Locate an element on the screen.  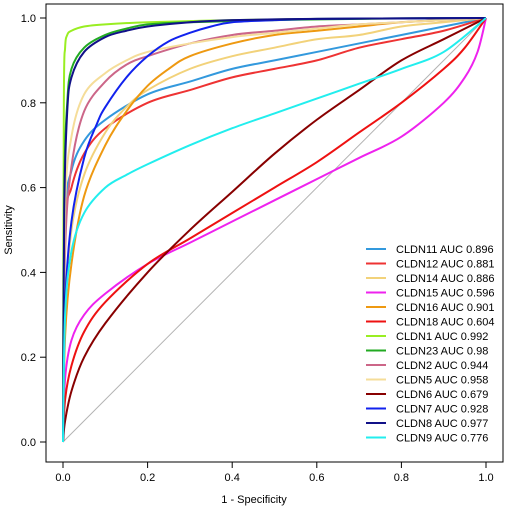
y-tick-label: 0.4 is located at coordinates (28, 273).